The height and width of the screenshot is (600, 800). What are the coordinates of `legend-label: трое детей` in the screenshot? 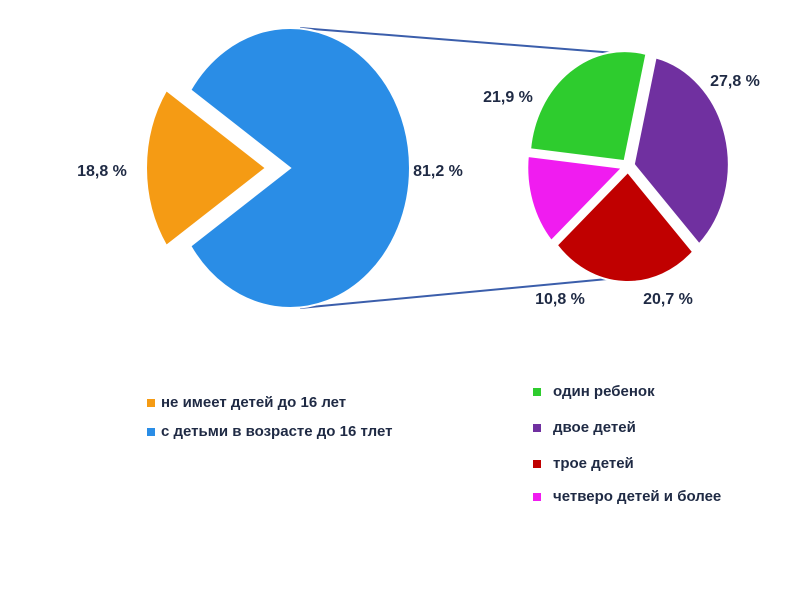 It's located at (593, 463).